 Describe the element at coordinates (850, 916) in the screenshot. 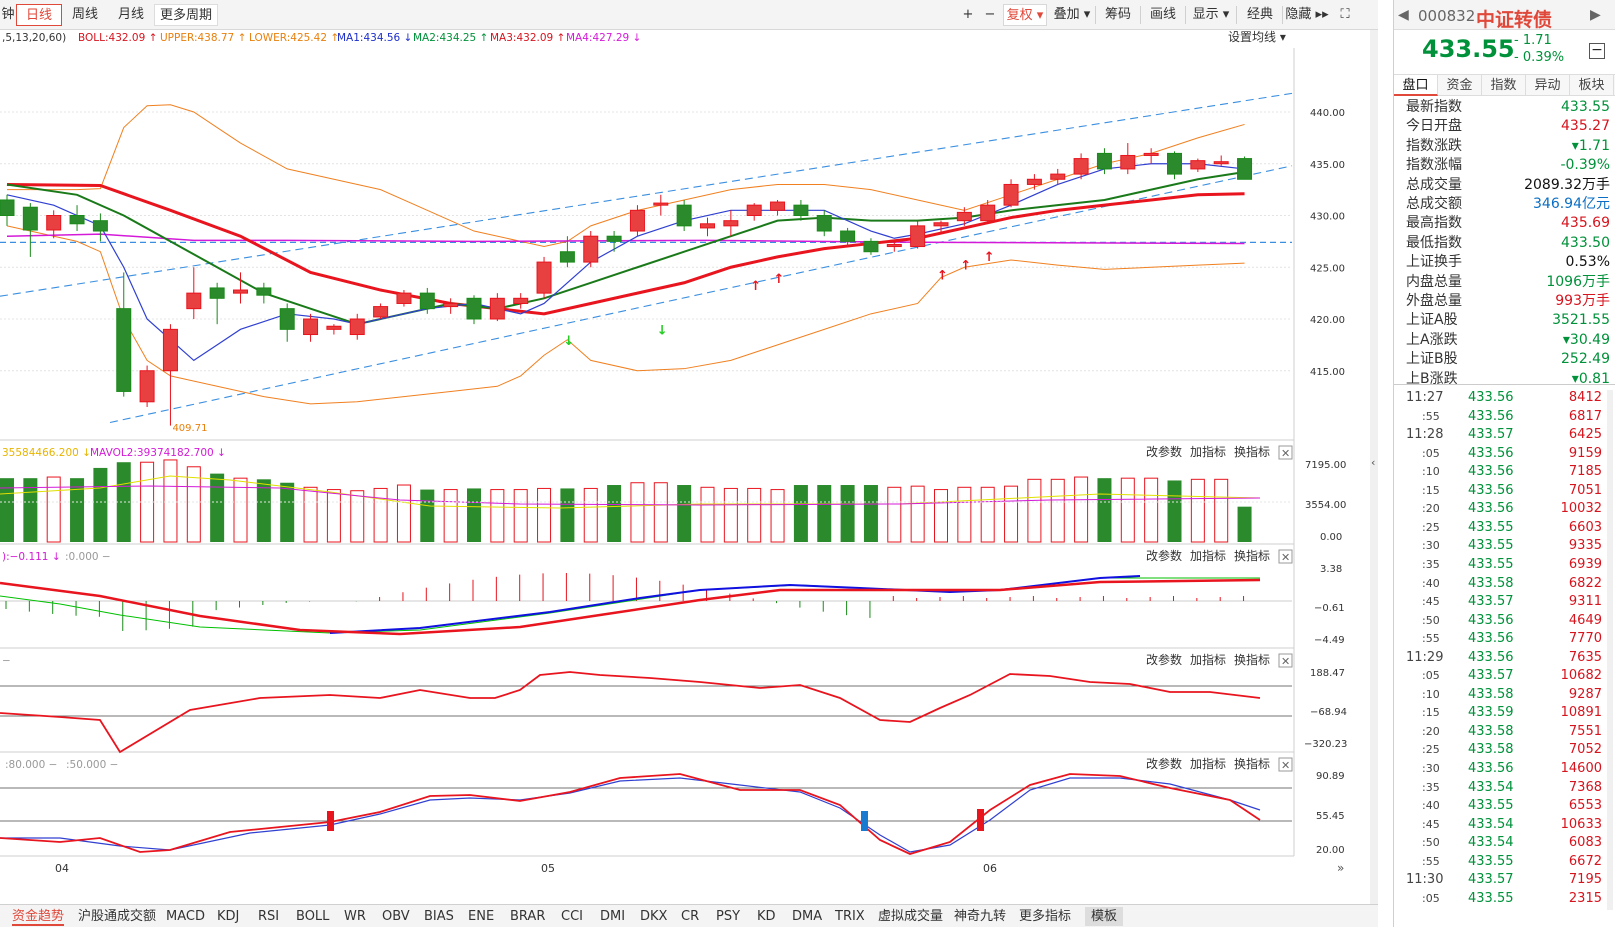

I see `tab-trix: TRIX` at that location.